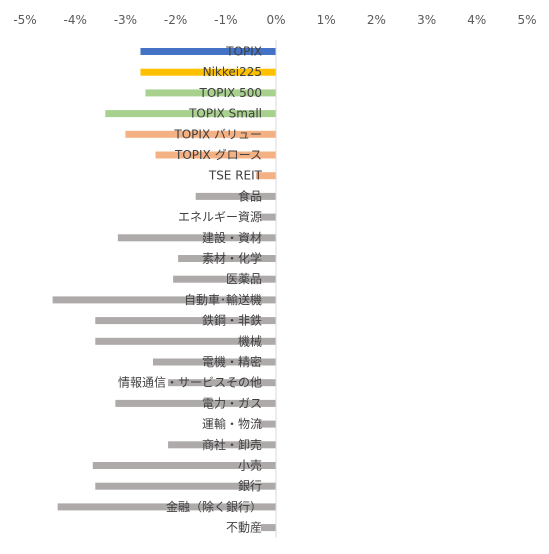  What do you see at coordinates (526, 20) in the screenshot?
I see `x-tick-label: 5%` at bounding box center [526, 20].